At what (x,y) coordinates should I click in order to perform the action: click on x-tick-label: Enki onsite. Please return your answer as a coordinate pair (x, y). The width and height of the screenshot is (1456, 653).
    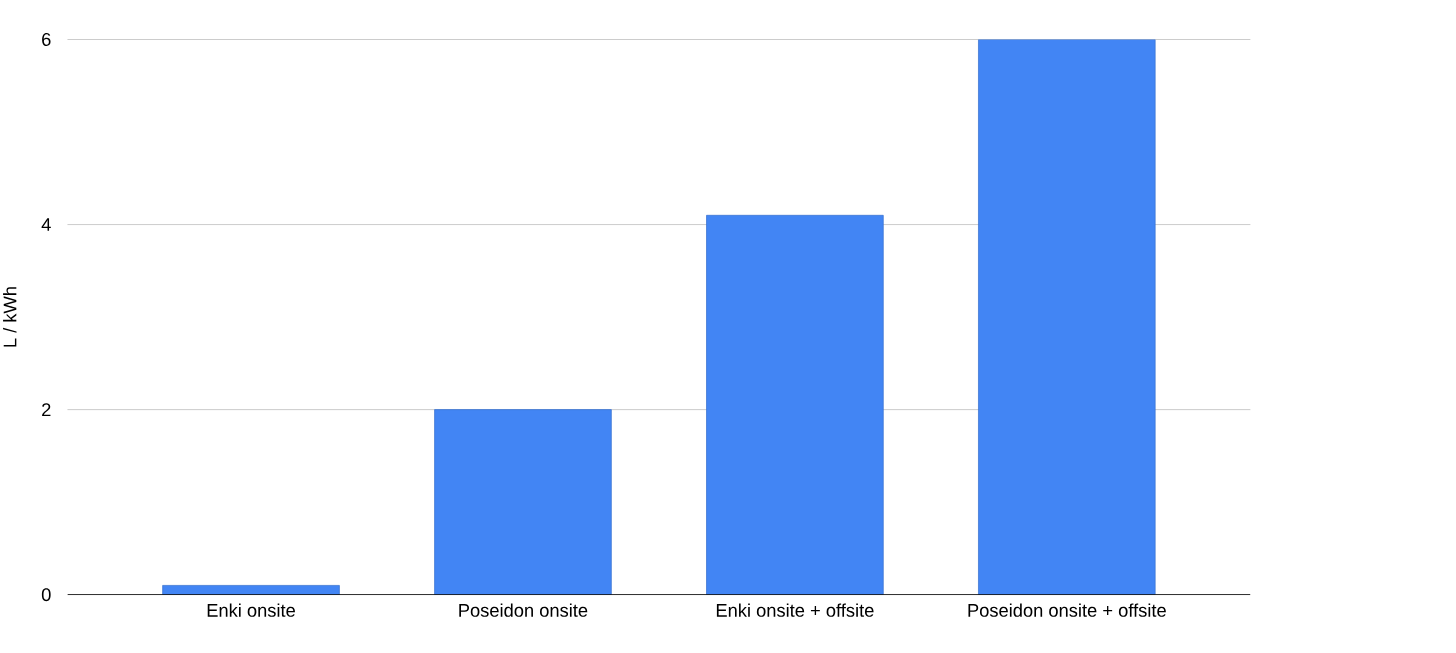
    Looking at the image, I should click on (251, 610).